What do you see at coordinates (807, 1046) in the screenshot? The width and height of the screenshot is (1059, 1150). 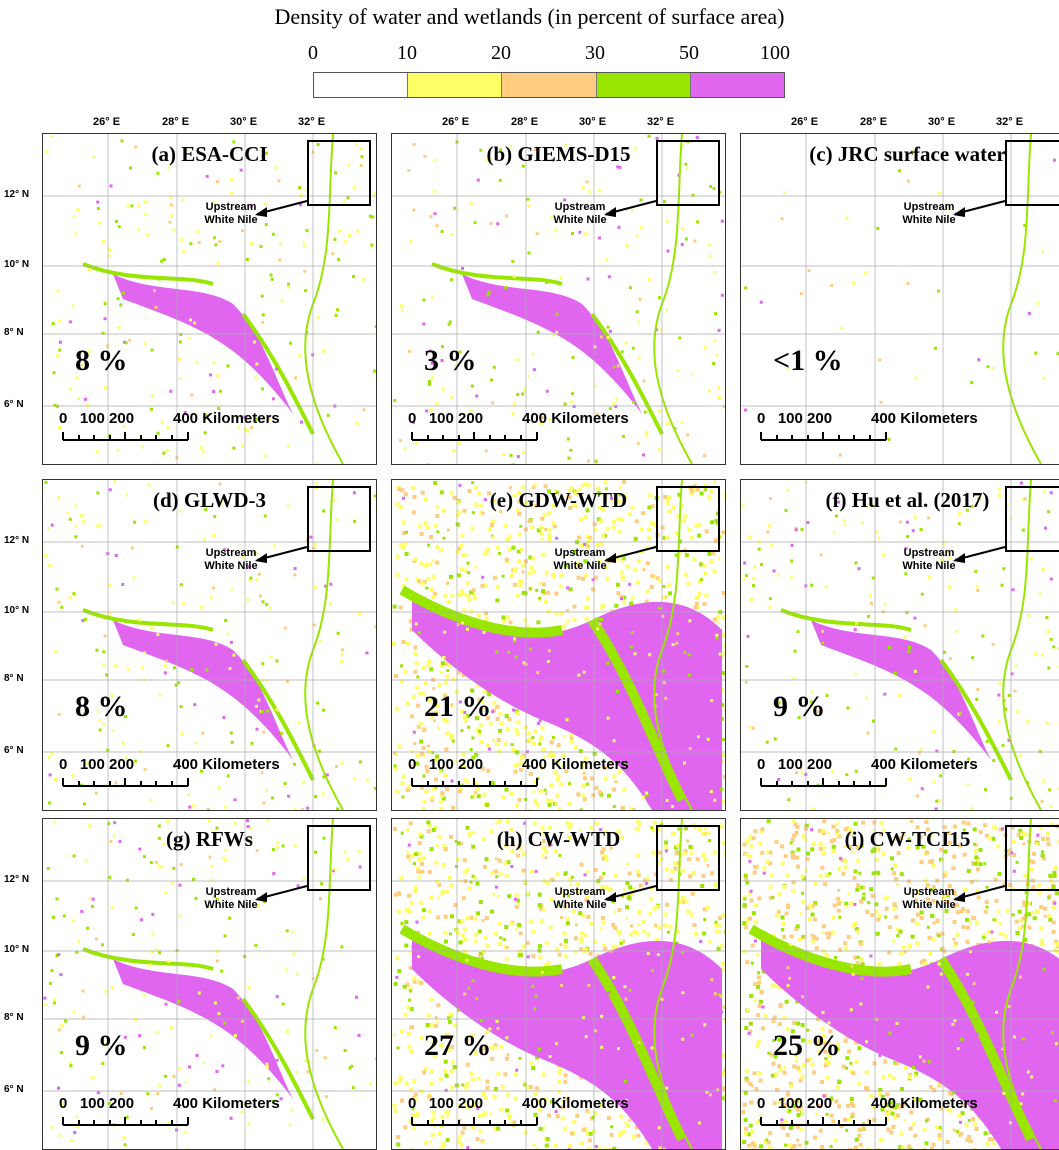 I see `percent-label: 25 %` at bounding box center [807, 1046].